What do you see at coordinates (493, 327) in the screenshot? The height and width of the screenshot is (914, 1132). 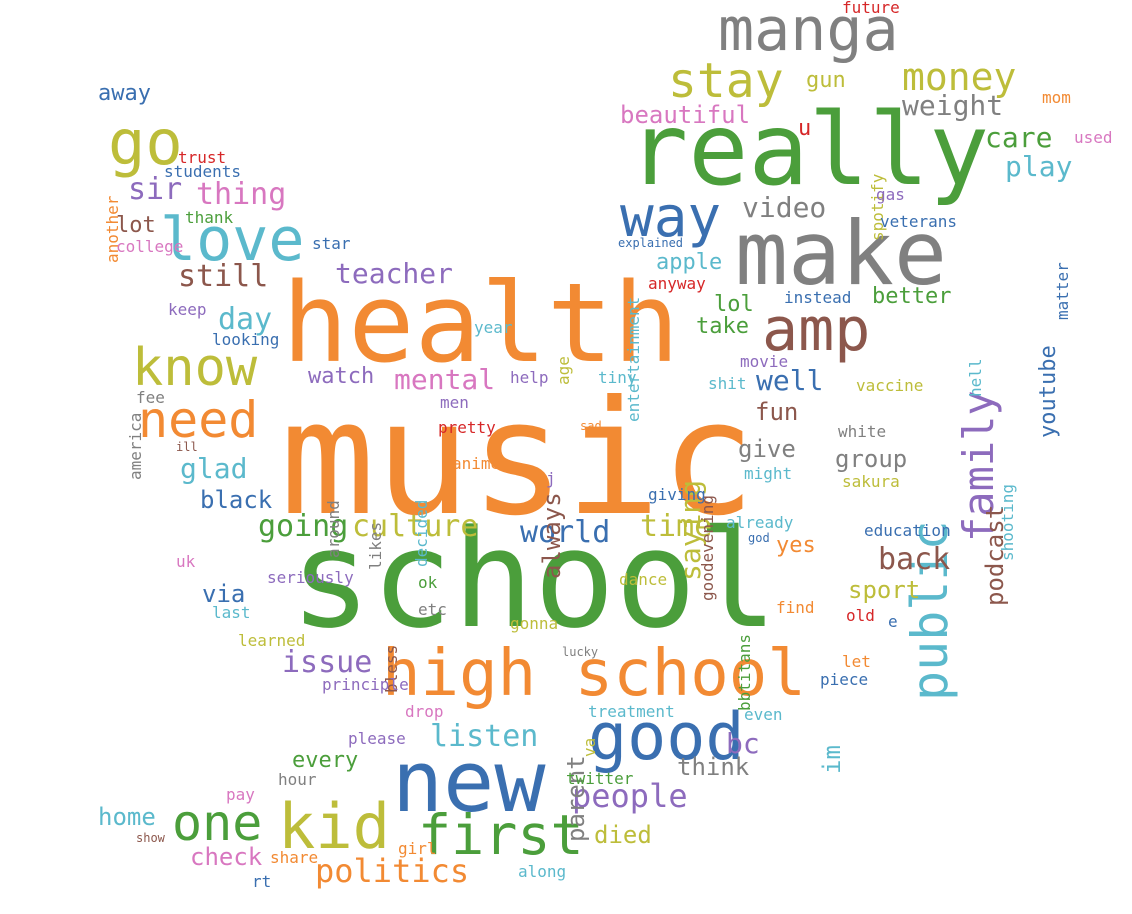 I see `word-year: year` at bounding box center [493, 327].